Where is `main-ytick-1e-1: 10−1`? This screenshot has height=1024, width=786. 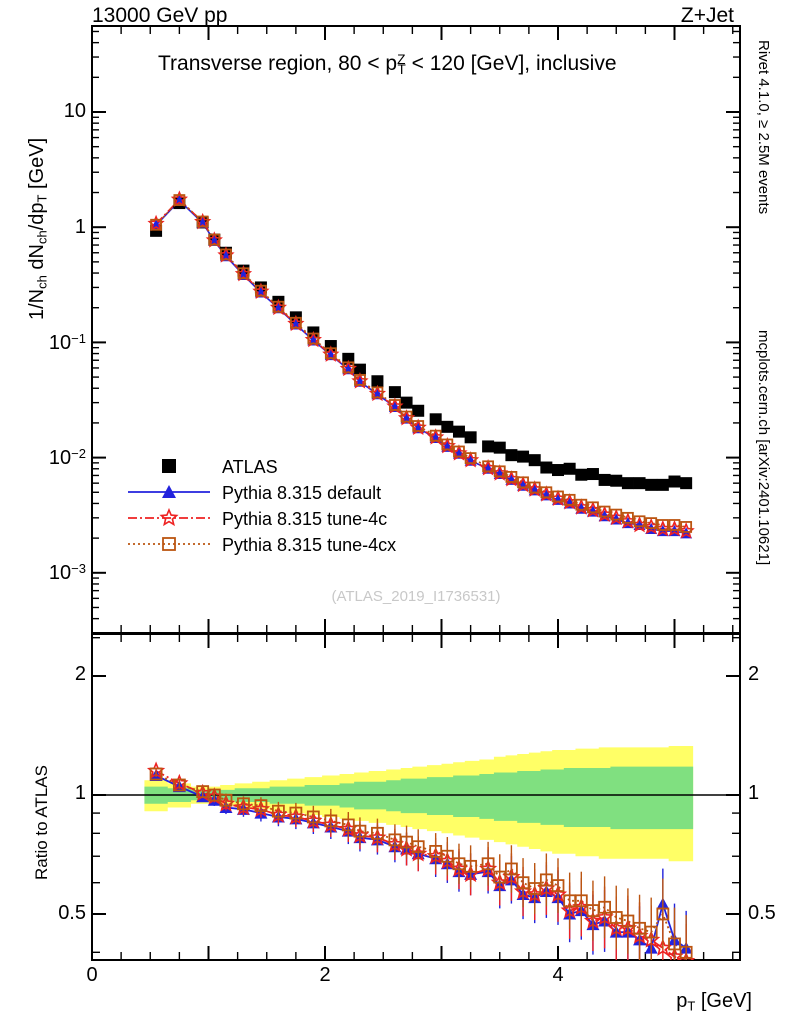
main-ytick-1e-1: 10−1 is located at coordinates (60, 343).